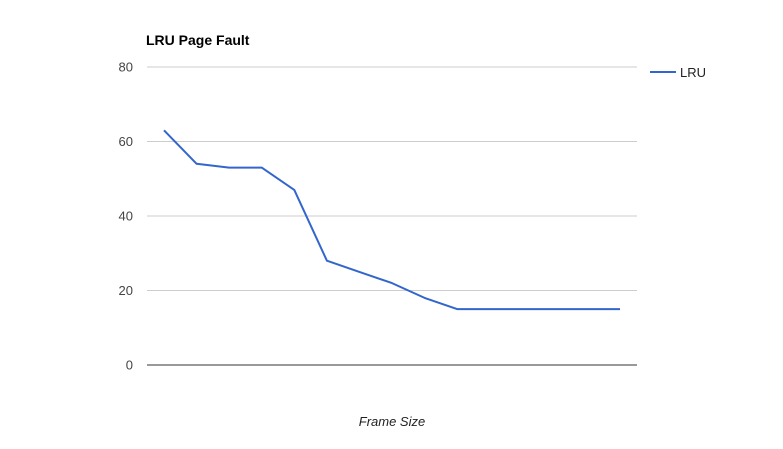  Describe the element at coordinates (198, 40) in the screenshot. I see `chart-title: LRU Page Fault` at that location.